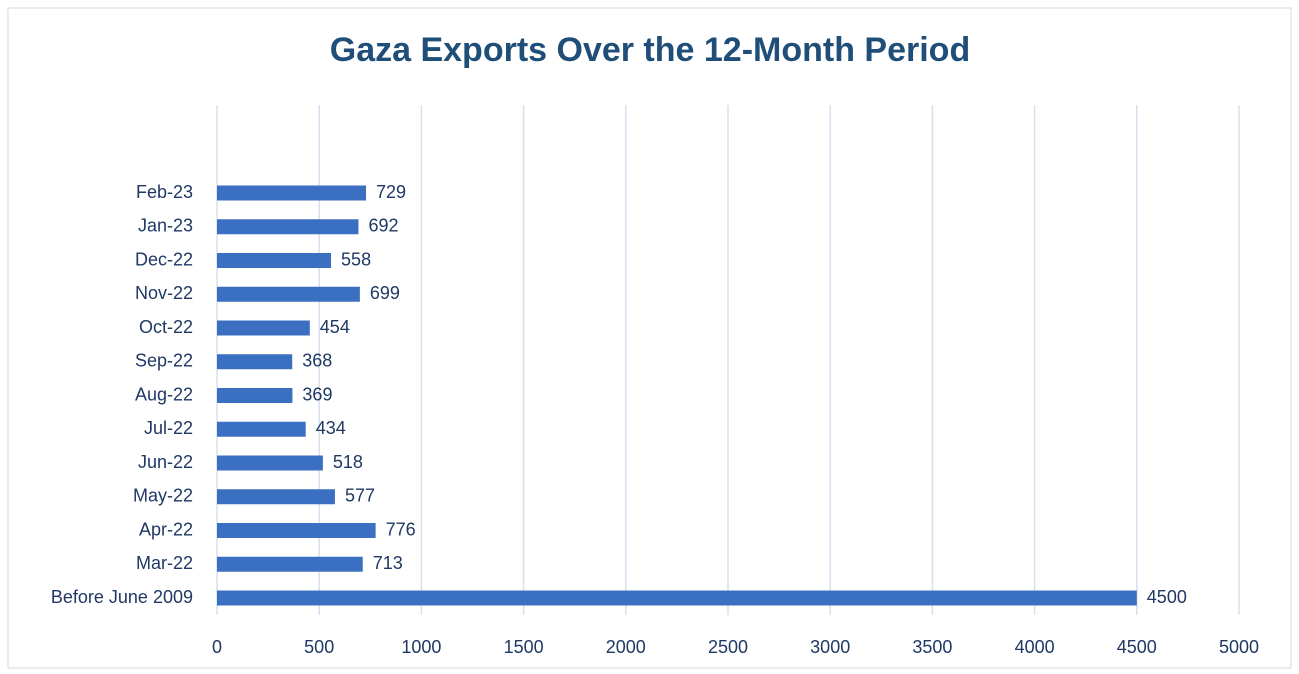 This screenshot has width=1299, height=674. Describe the element at coordinates (348, 462) in the screenshot. I see `data-label: 518` at that location.